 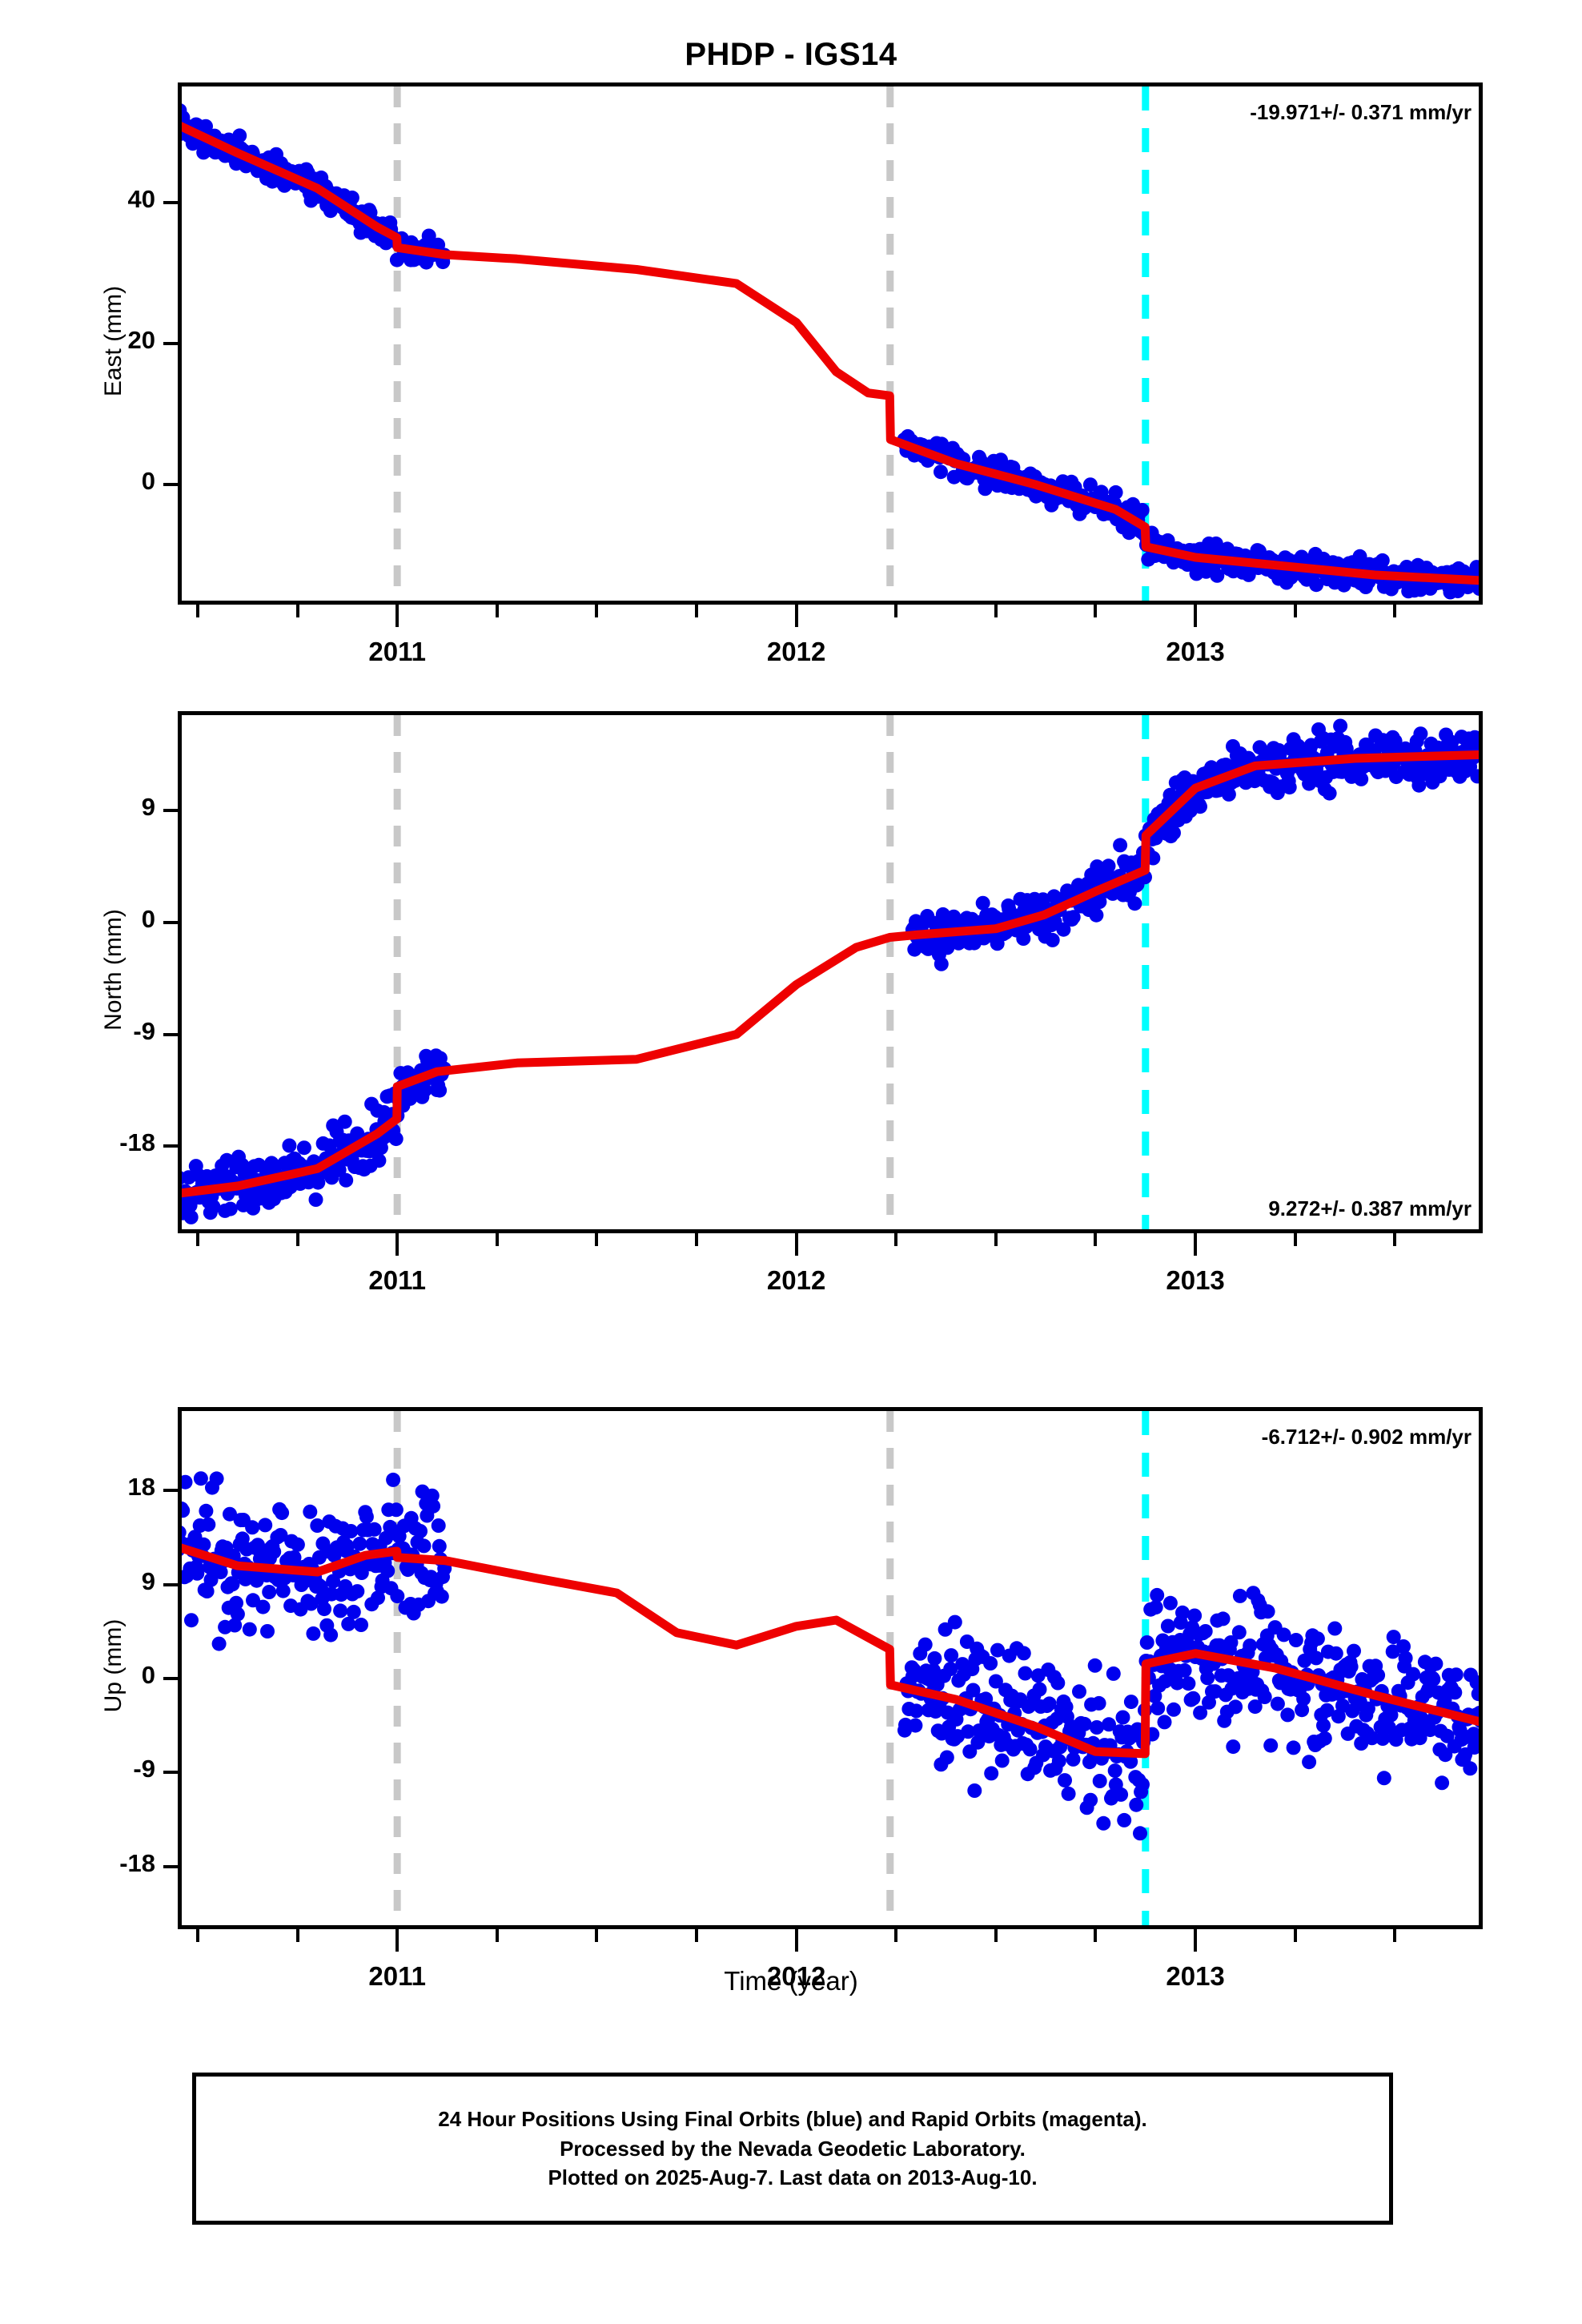 I want to click on ytick-east-0: 40, so click(x=141, y=198).